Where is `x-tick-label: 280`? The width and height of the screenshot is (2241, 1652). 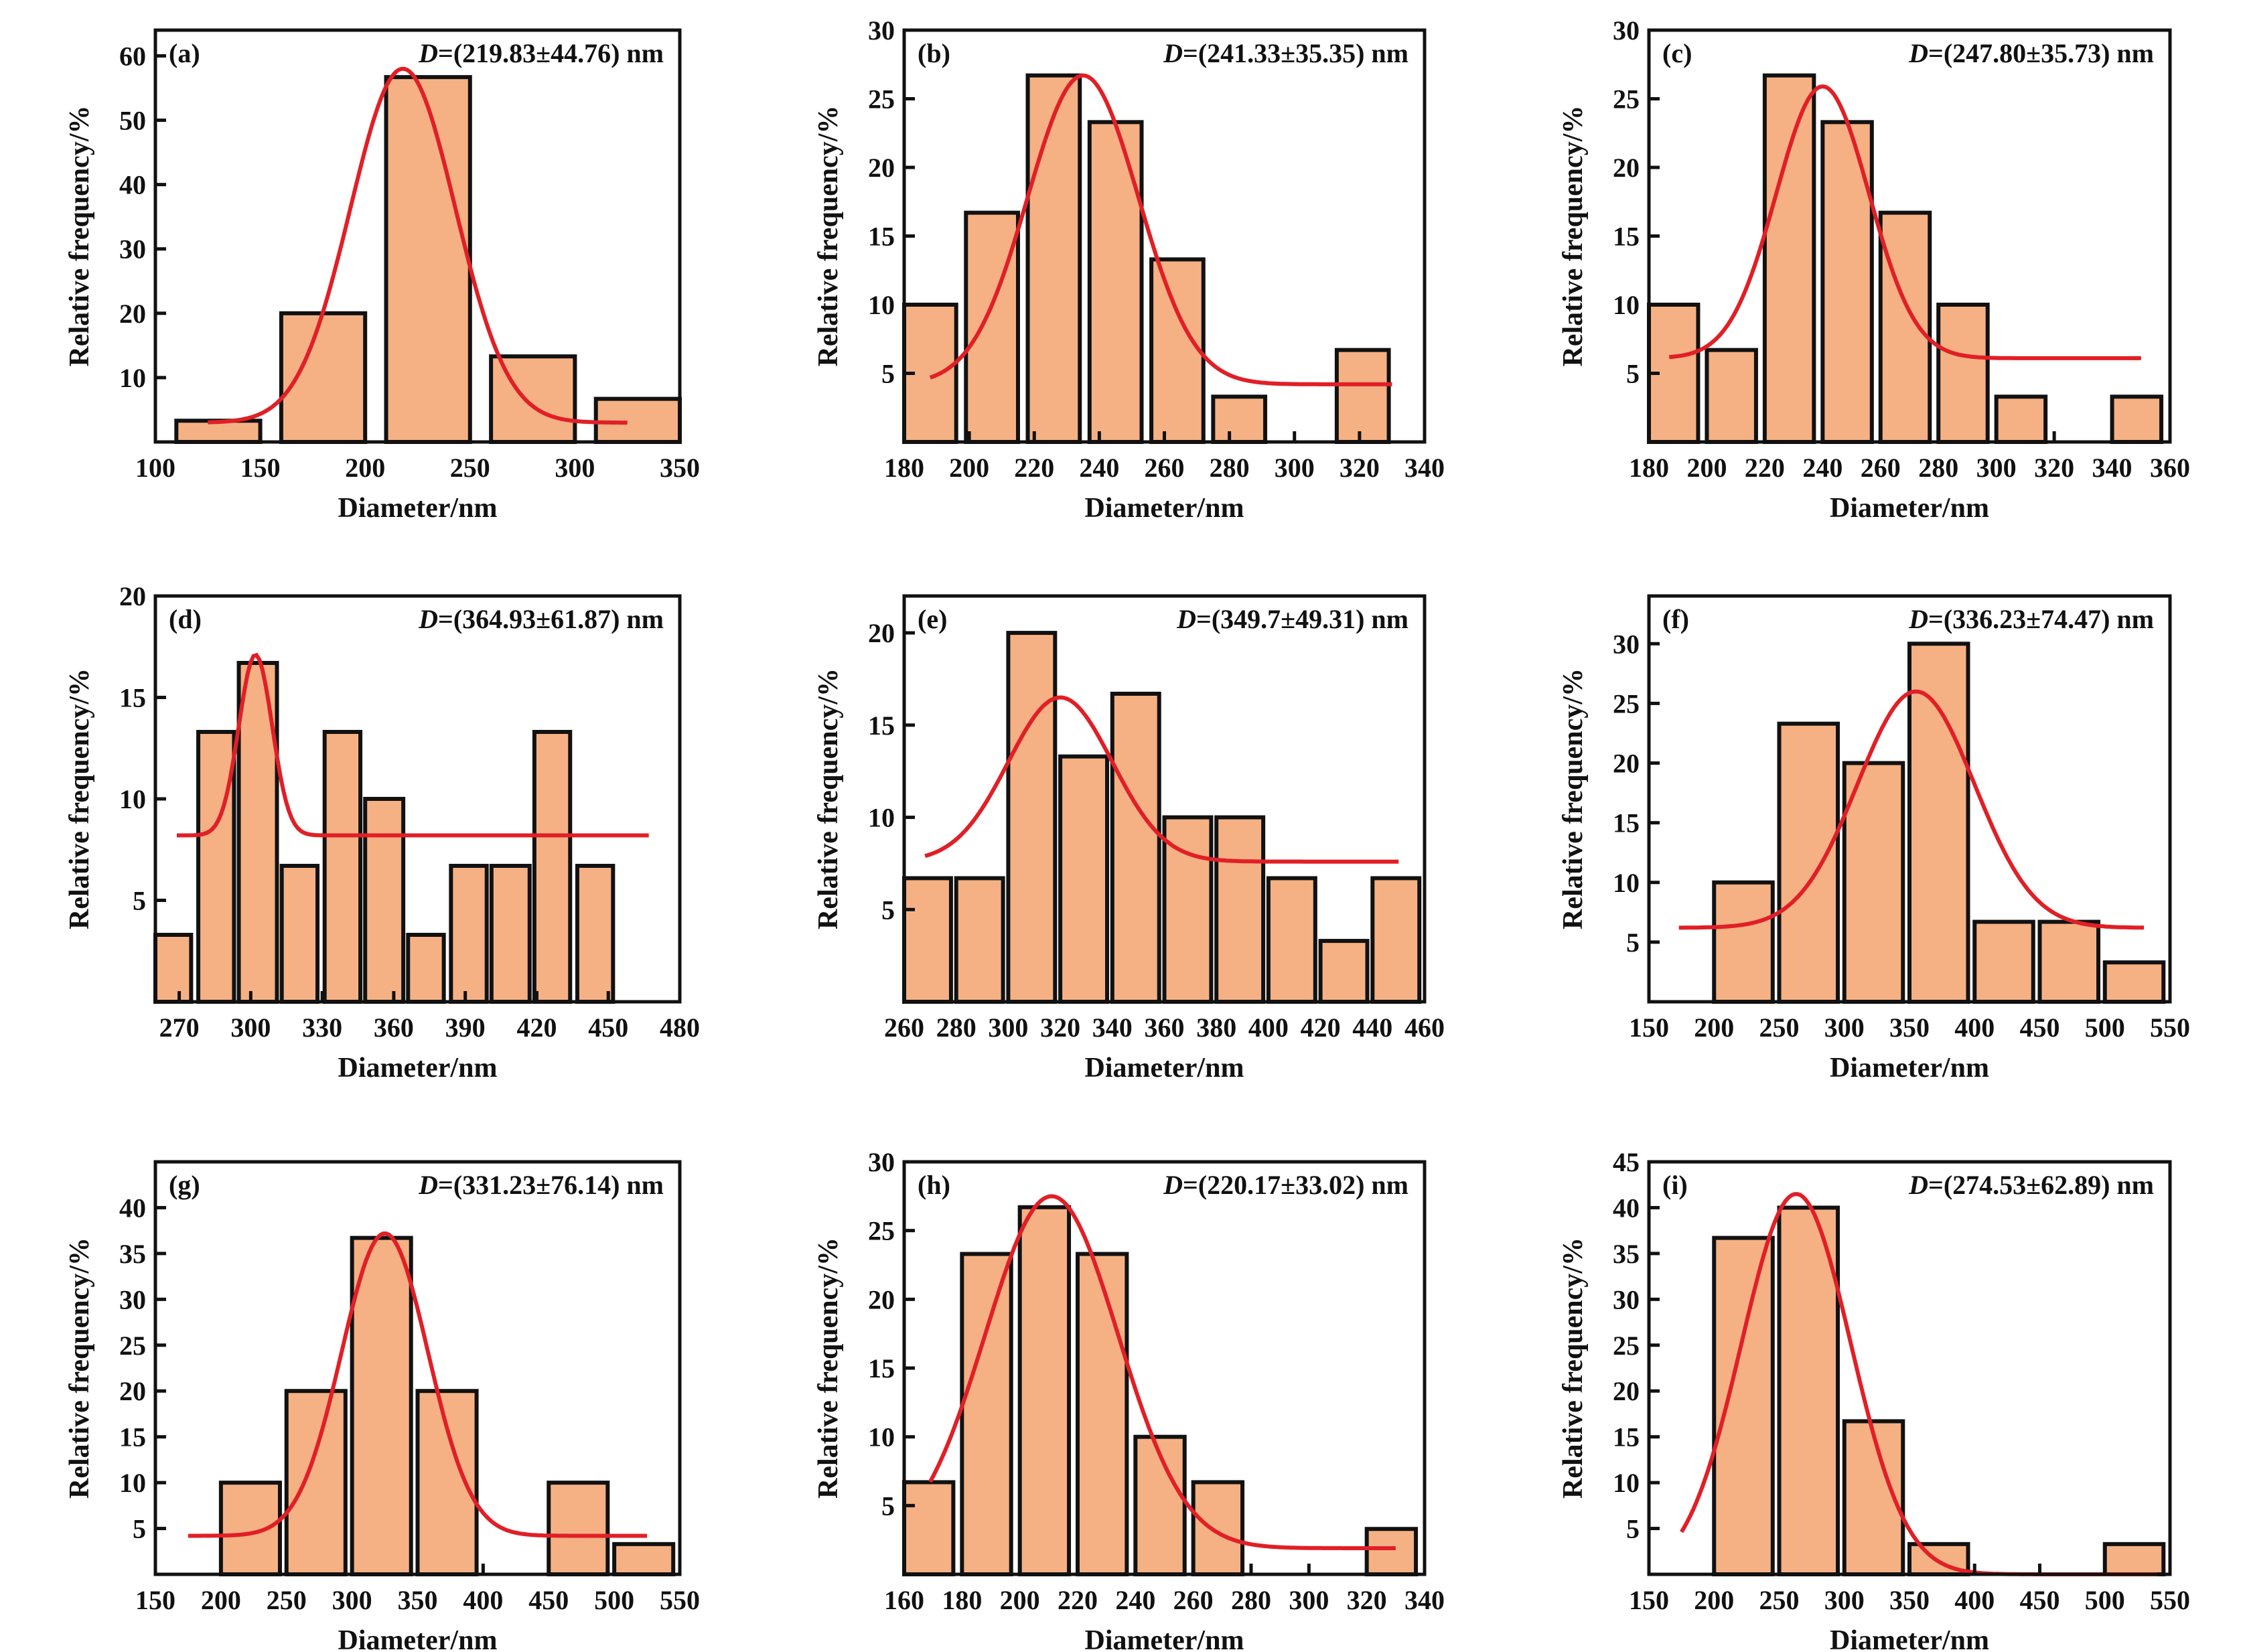 x-tick-label: 280 is located at coordinates (957, 1027).